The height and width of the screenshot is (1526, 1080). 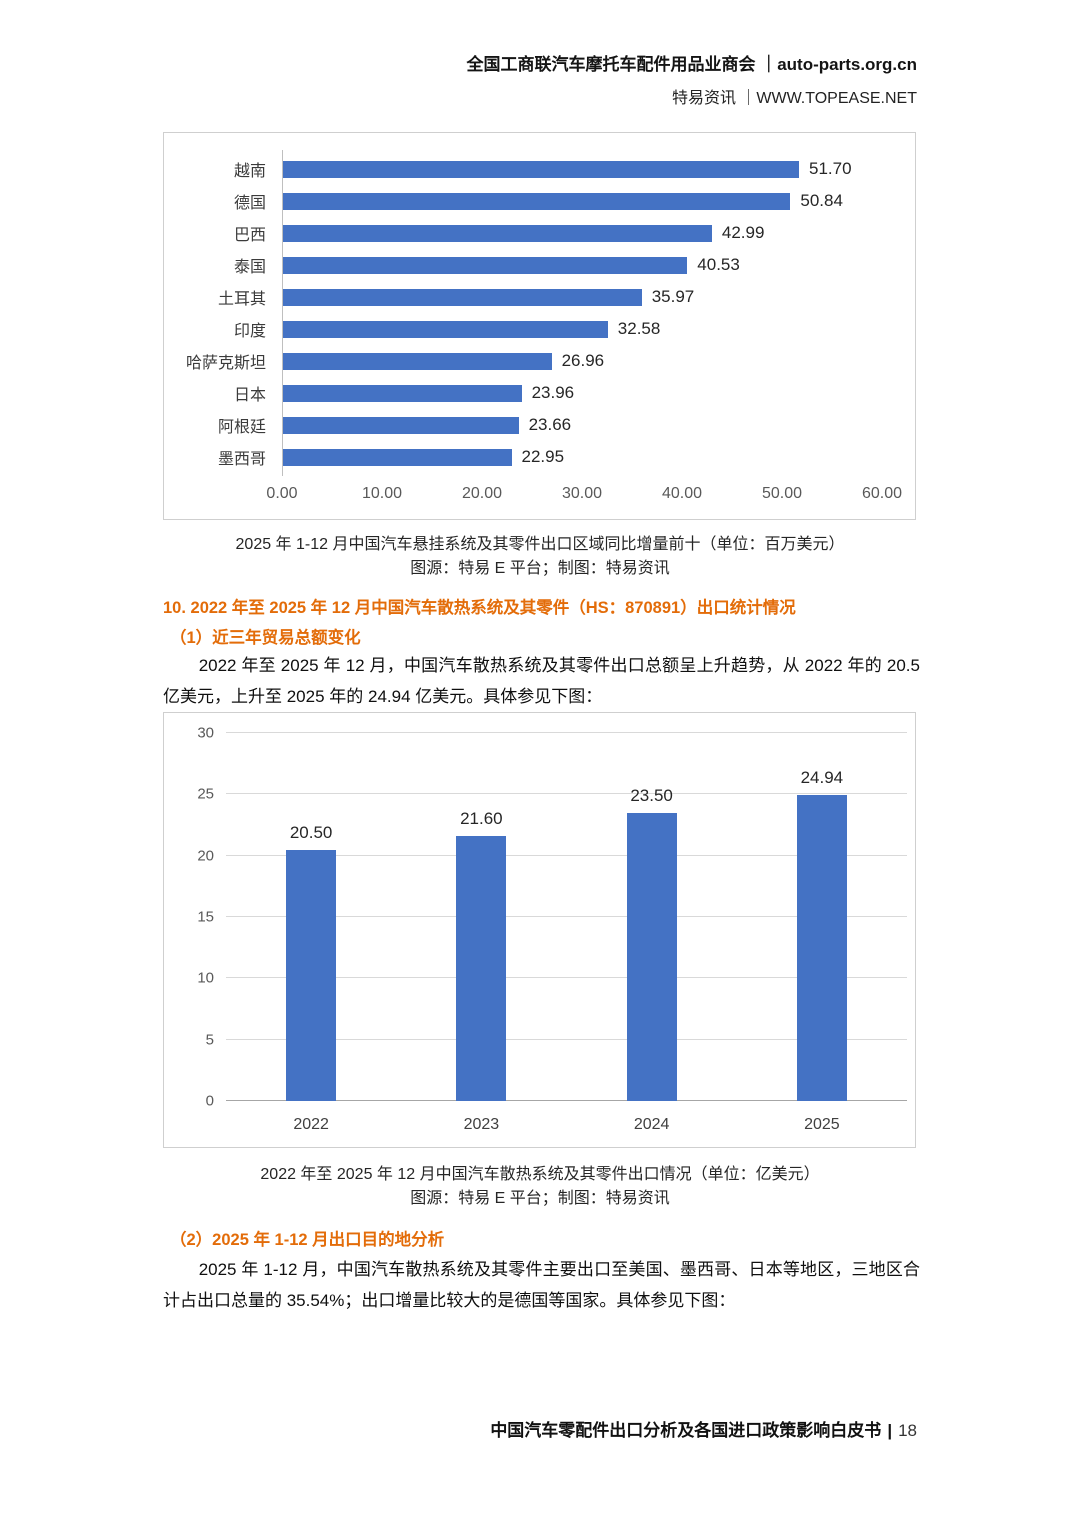 I want to click on y-axis-tick-label: 15, so click(x=205, y=917).